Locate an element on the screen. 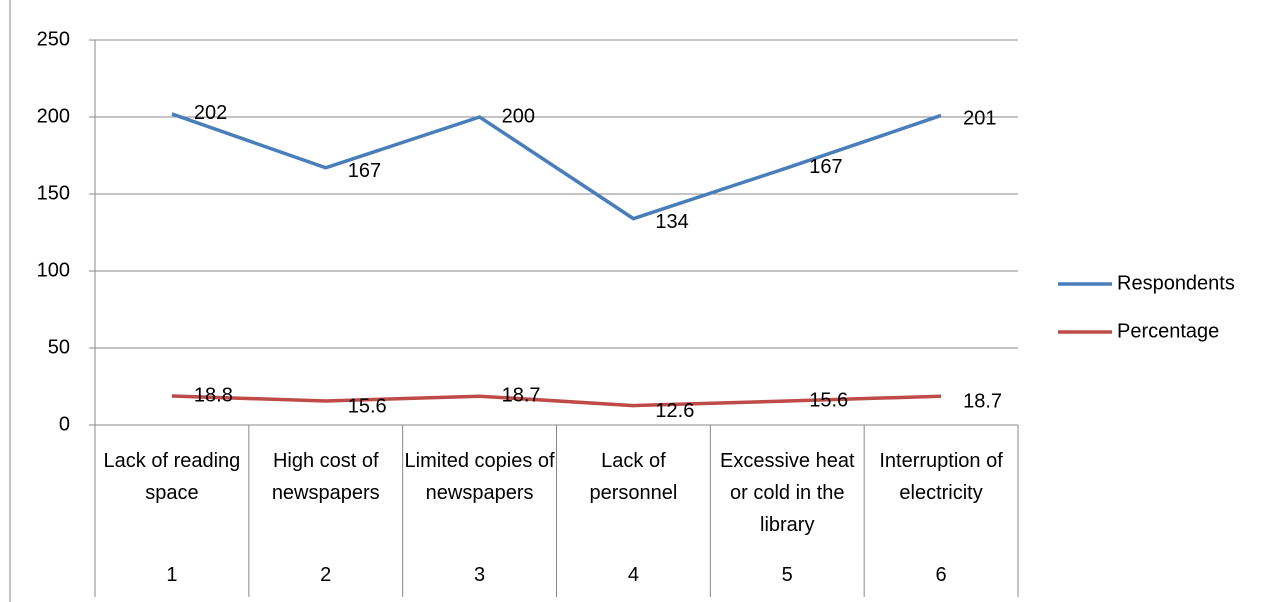  x-tick-label: Interruption of electricity is located at coordinates (941, 477).